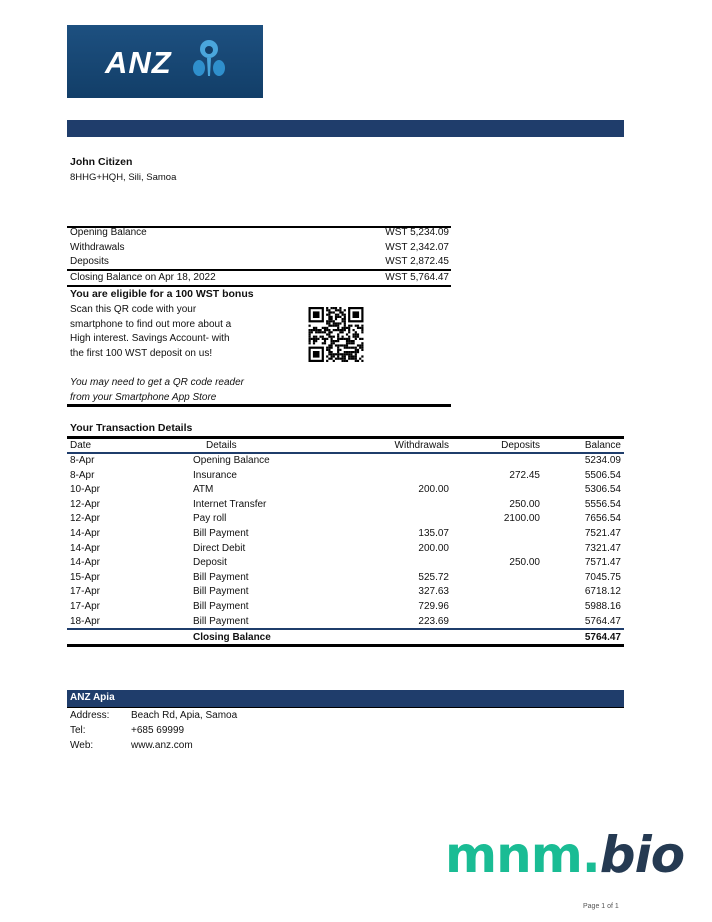 The image size is (712, 922). What do you see at coordinates (157, 382) in the screenshot?
I see `promo-note: You may need to get a QR code reader` at bounding box center [157, 382].